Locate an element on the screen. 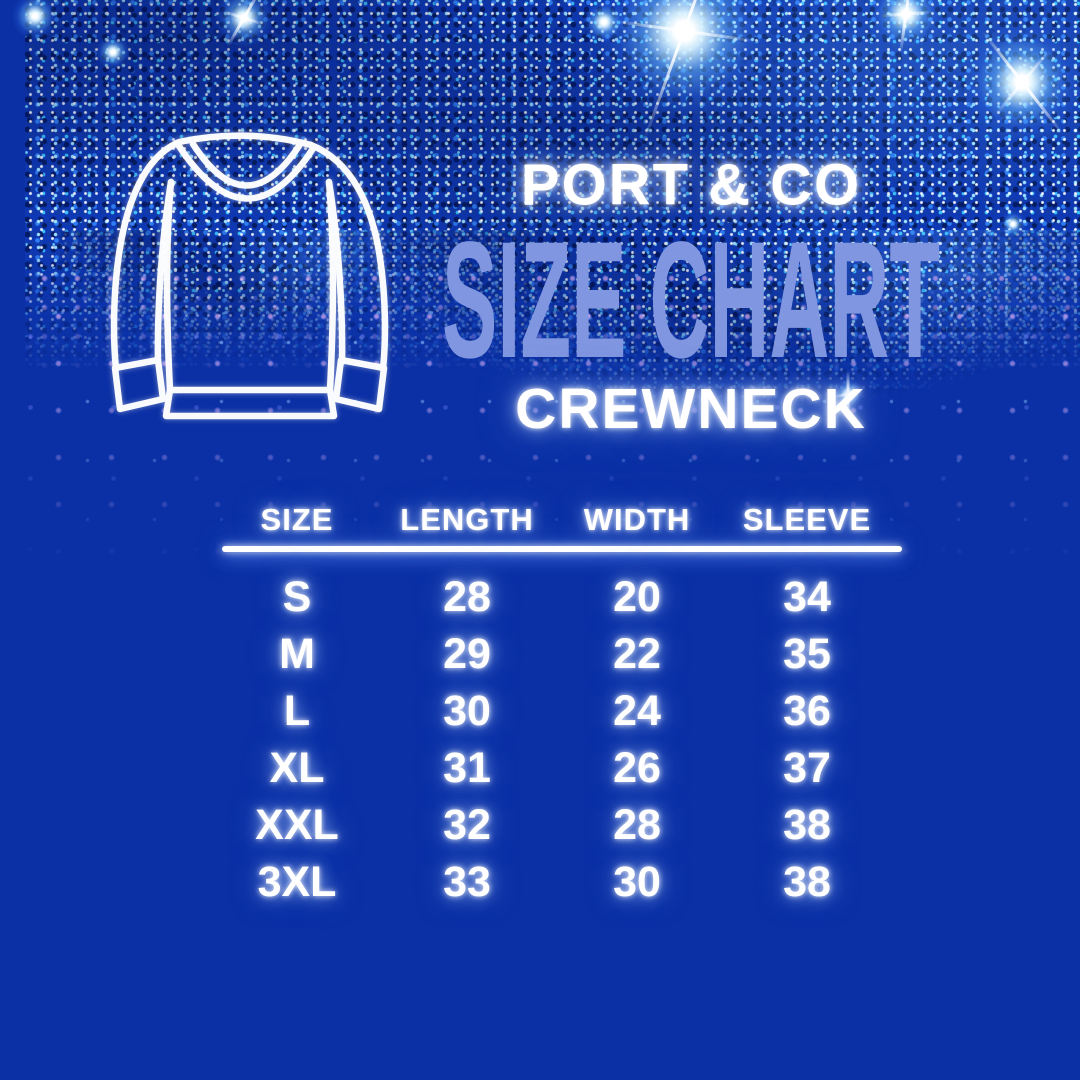 This screenshot has width=1080, height=1080. width-cell: 30 is located at coordinates (637, 882).